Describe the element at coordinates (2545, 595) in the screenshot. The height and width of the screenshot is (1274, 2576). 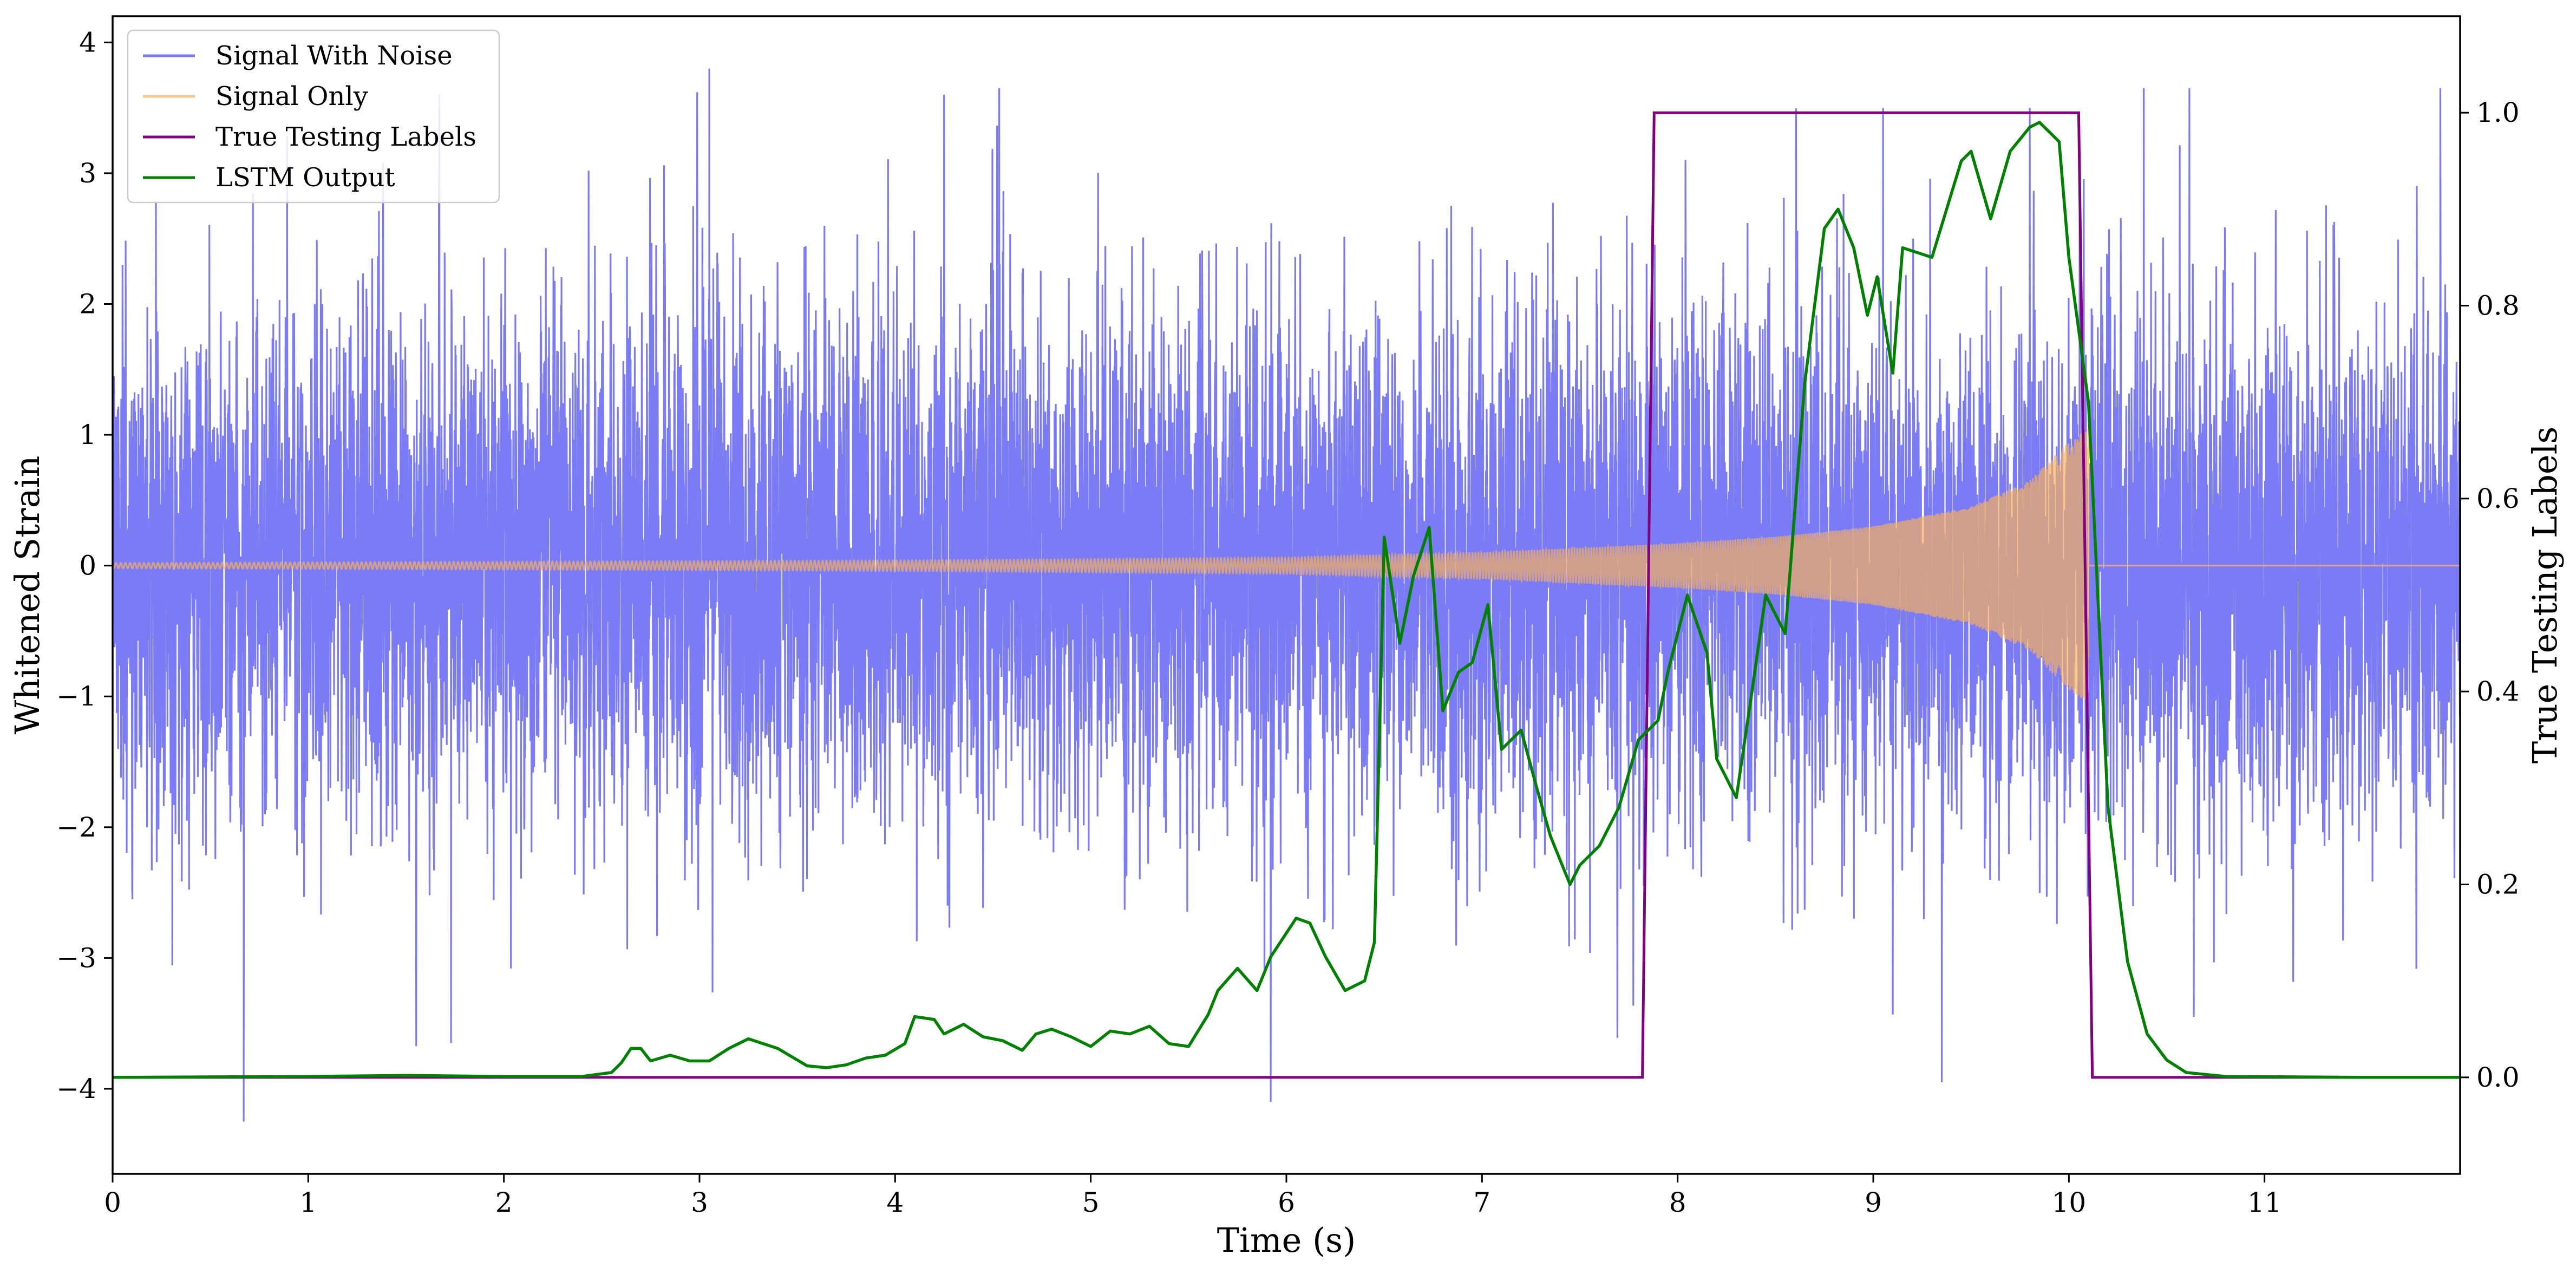
I see `y2-axis-label: True Testing Labels` at that location.